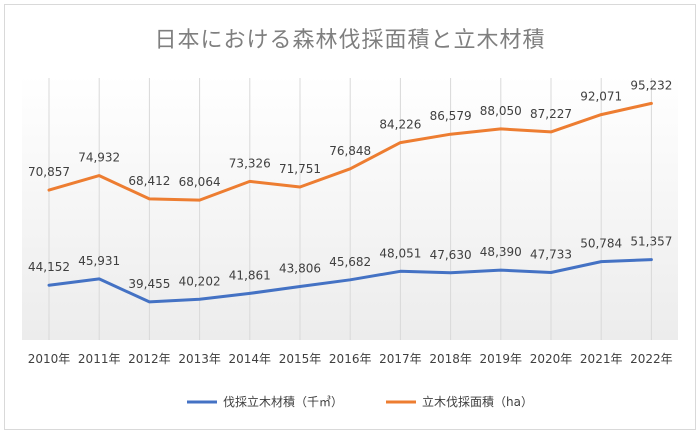 The width and height of the screenshot is (700, 434). What do you see at coordinates (400, 253) in the screenshot?
I see `data-label: 48,051` at bounding box center [400, 253].